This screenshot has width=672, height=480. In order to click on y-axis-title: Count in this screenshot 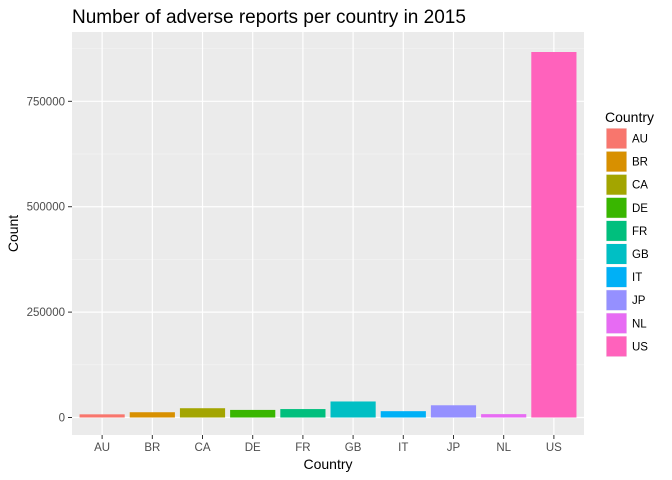, I will do `click(13, 233)`.